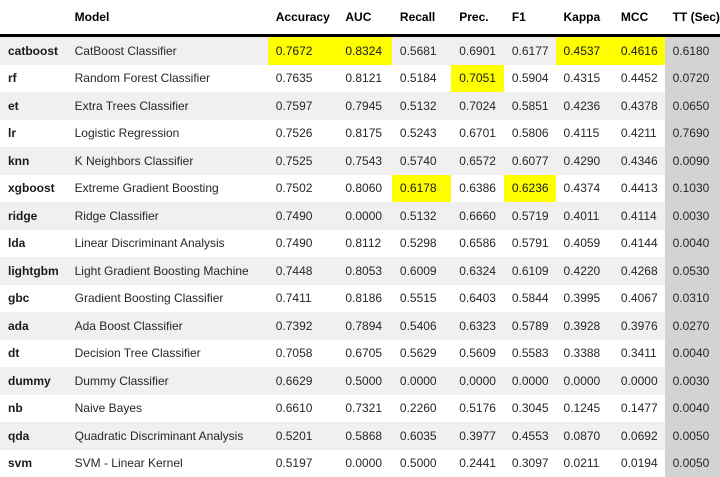 This screenshot has width=720, height=477. I want to click on metric-cell: 0.3976, so click(639, 325).